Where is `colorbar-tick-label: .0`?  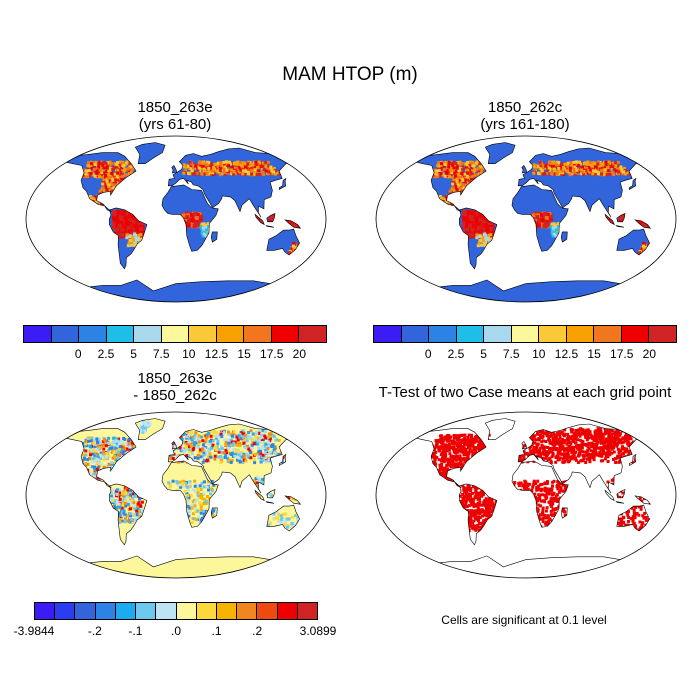 colorbar-tick-label: .0 is located at coordinates (176, 631).